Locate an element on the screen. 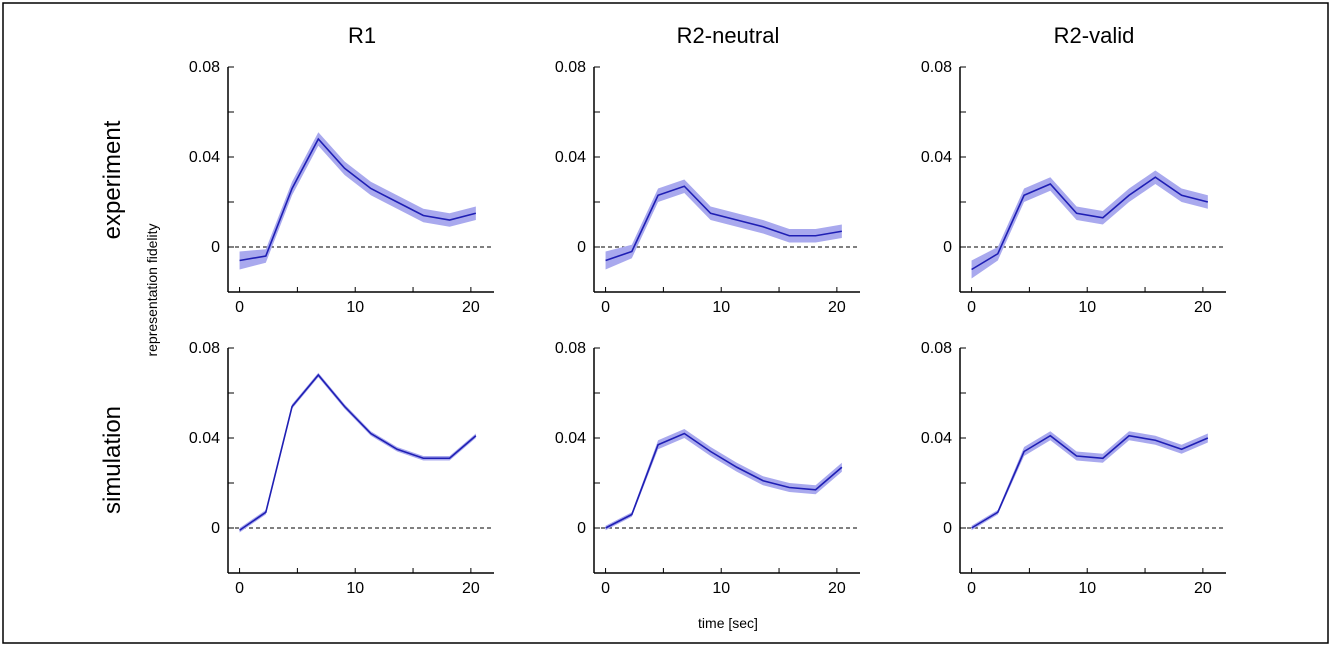  x-tick-label-experiment-R2-valid: 10 is located at coordinates (1087, 307).